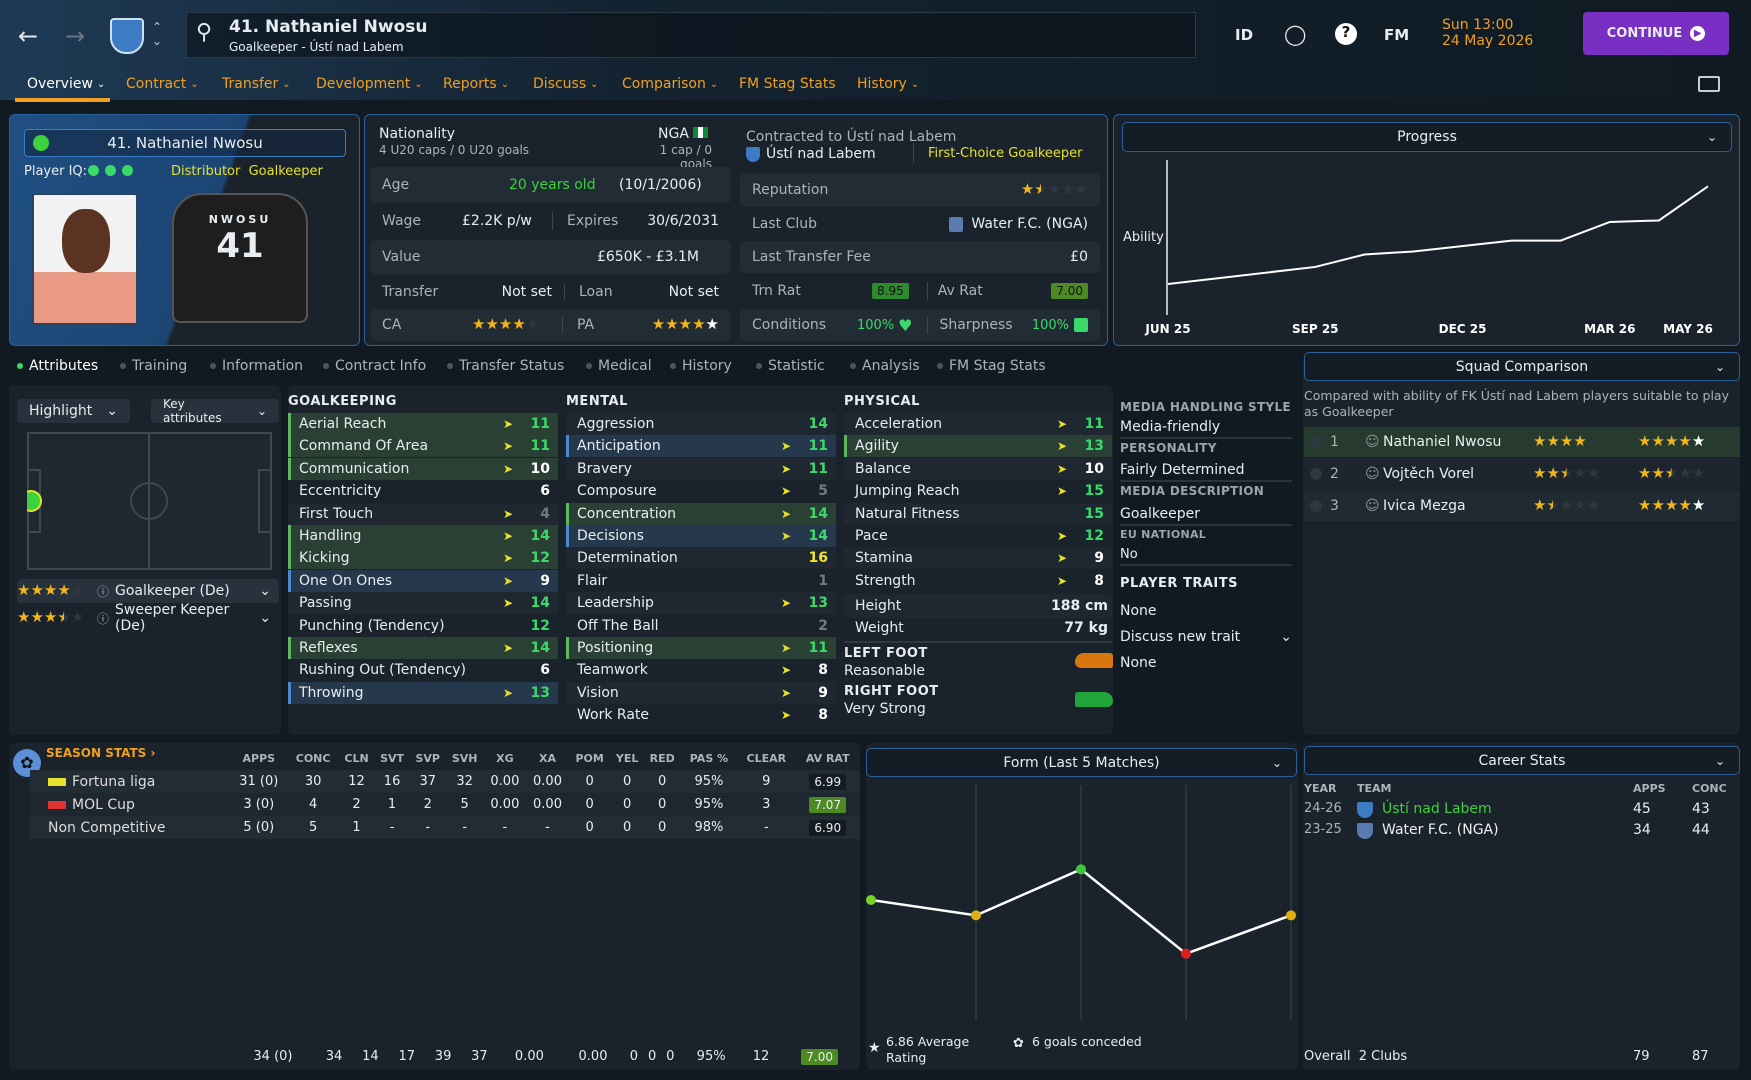 The height and width of the screenshot is (1080, 1751). I want to click on sub-tab-attributes: Attributes, so click(57, 366).